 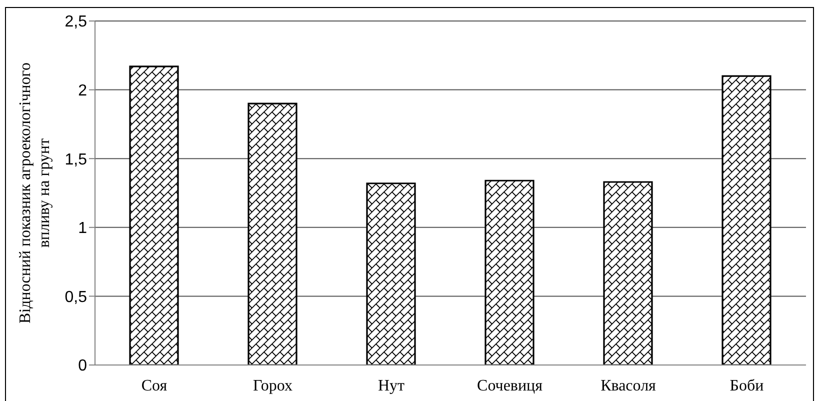 What do you see at coordinates (83, 91) in the screenshot?
I see `y-tick-label: 2` at bounding box center [83, 91].